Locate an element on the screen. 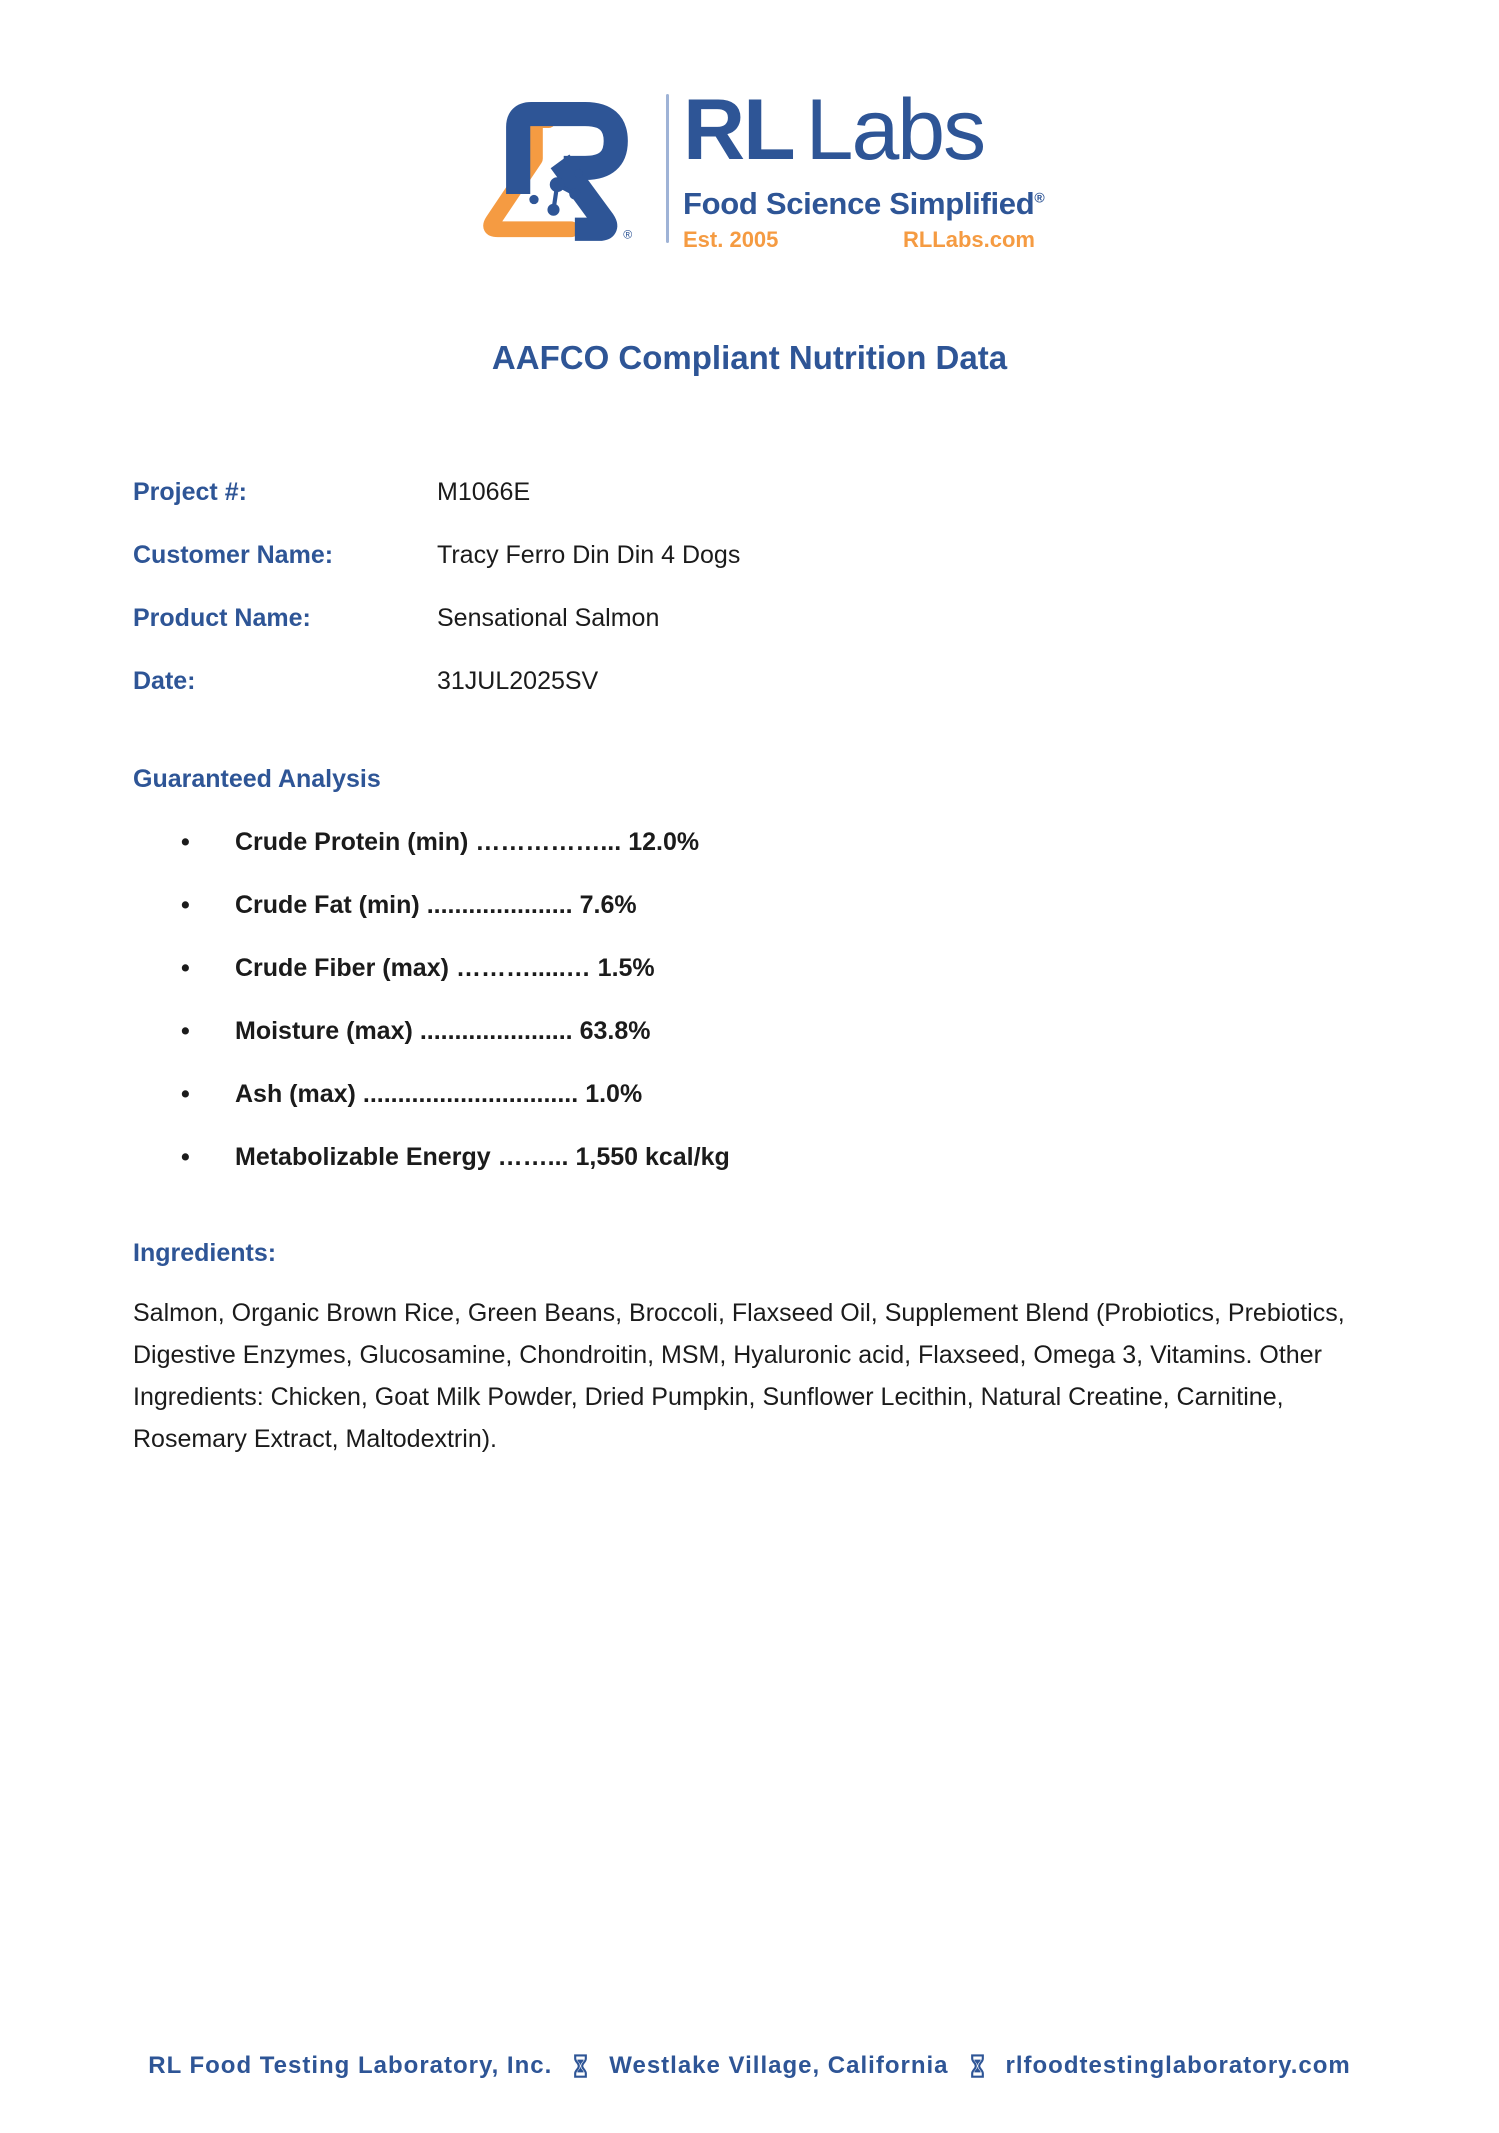 This screenshot has width=1499, height=2133. flask-logo-icon: ® is located at coordinates (557, 171).